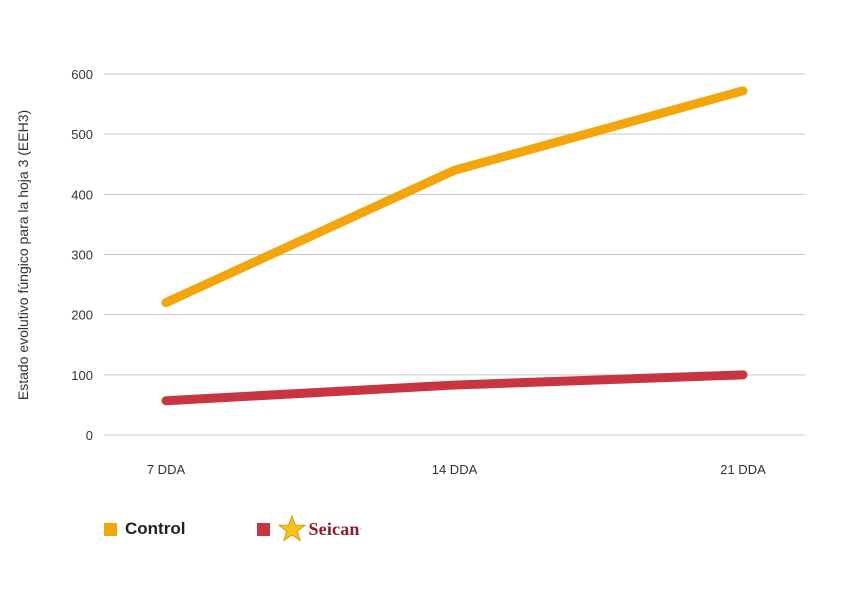 This screenshot has height=595, width=842. Describe the element at coordinates (82, 134) in the screenshot. I see `y-tick-label: 500` at that location.